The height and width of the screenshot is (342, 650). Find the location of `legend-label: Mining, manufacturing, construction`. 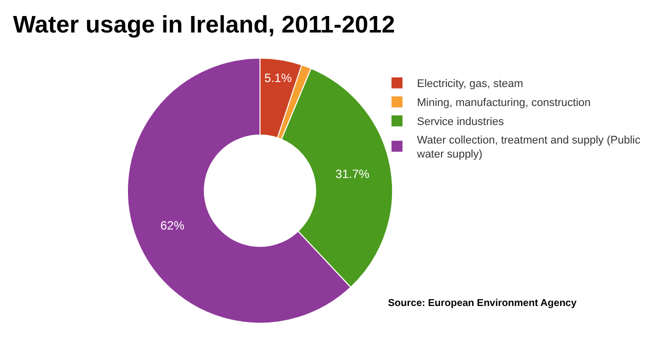

legend-label: Mining, manufacturing, construction is located at coordinates (504, 103).